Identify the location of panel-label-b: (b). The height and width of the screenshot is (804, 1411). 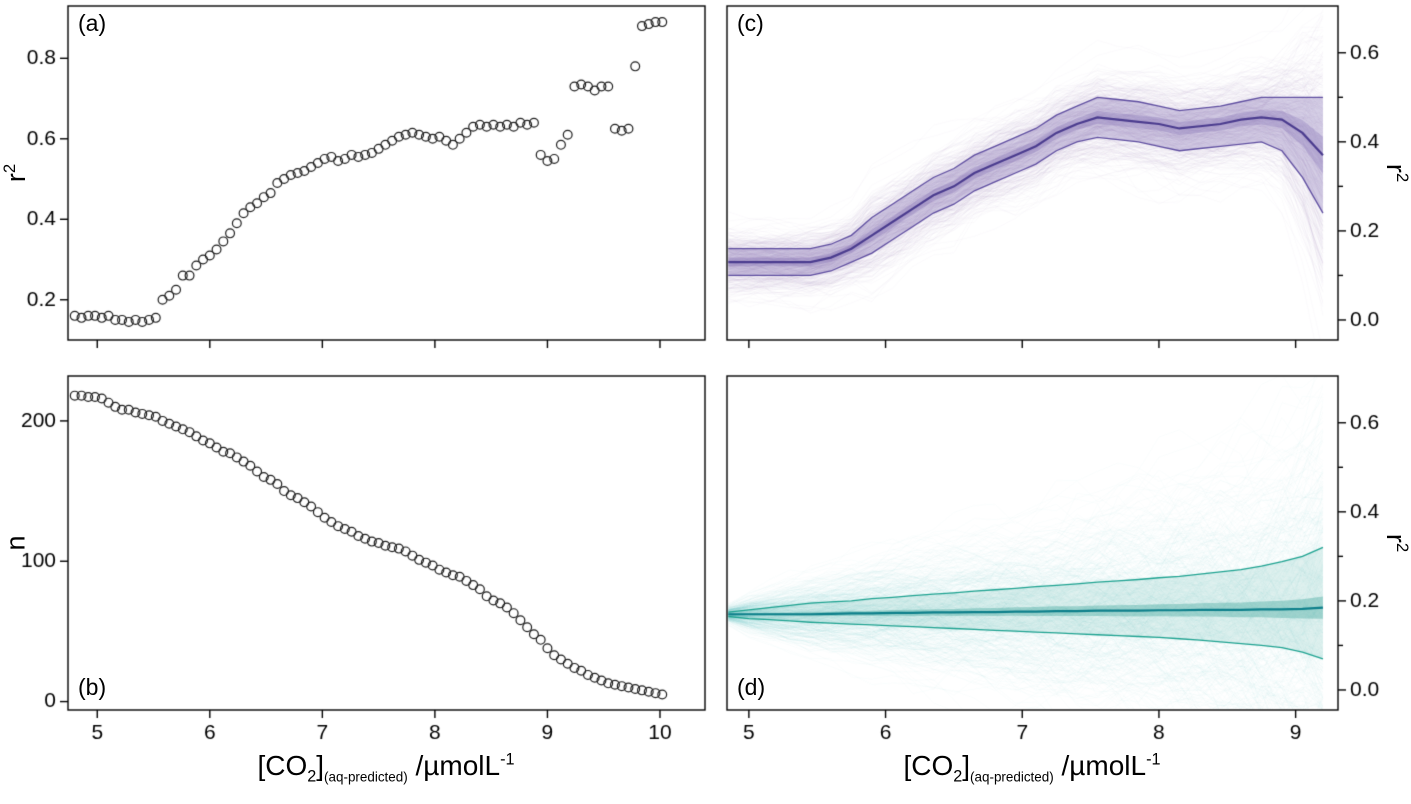
(92, 687).